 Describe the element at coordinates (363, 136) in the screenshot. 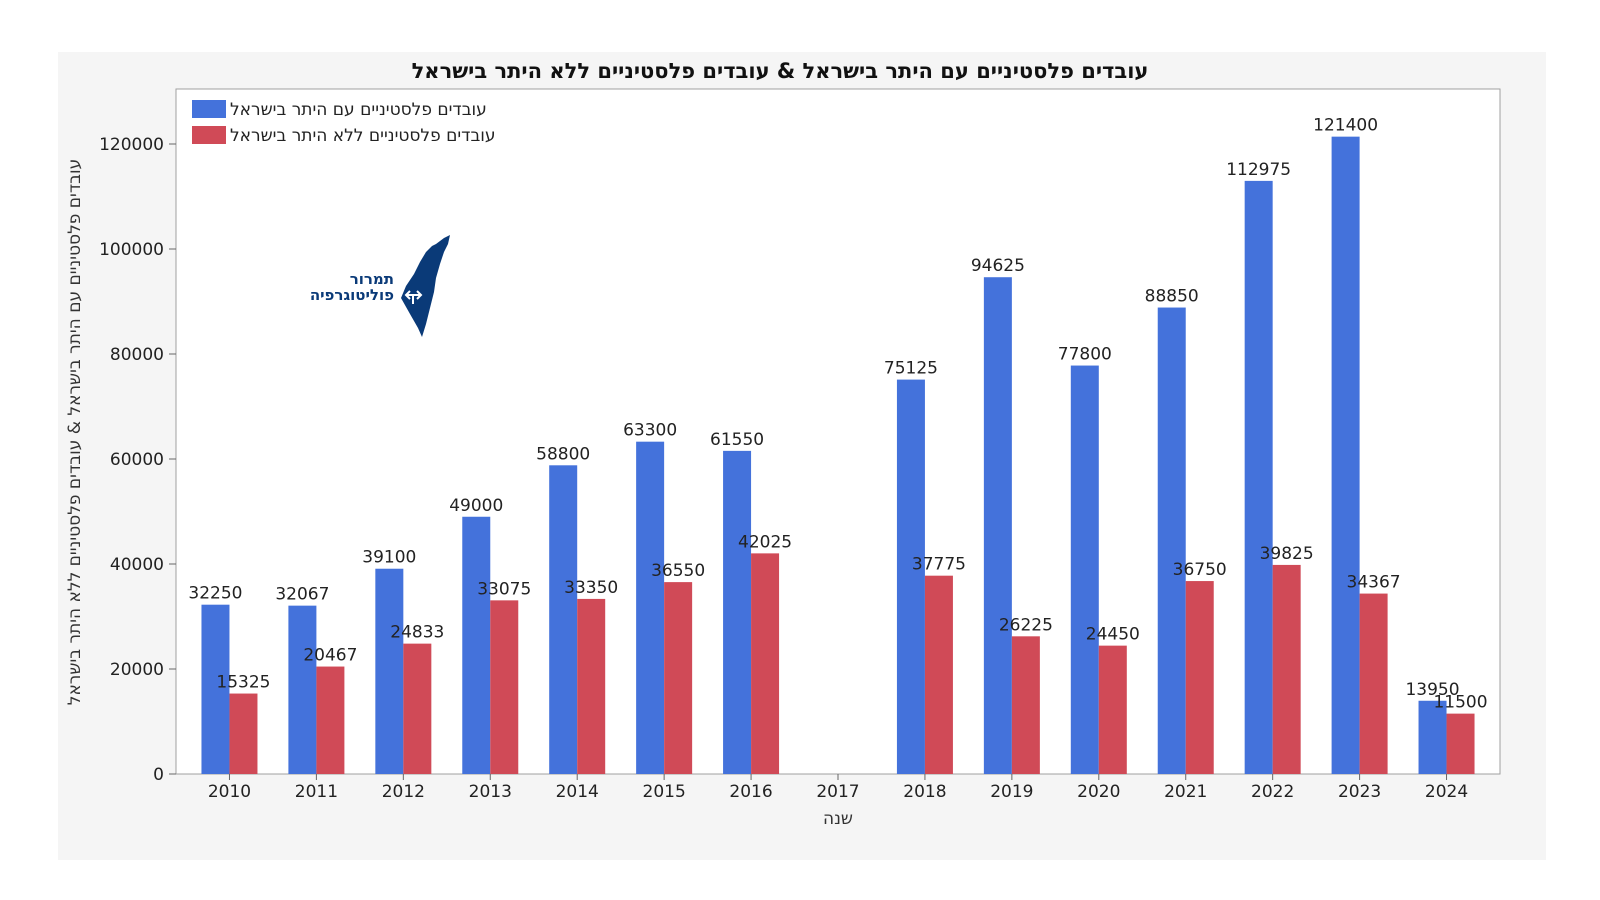

I see `legend-label-no-permit: עובדים פלסטיניים ללא היתר בישראל` at that location.